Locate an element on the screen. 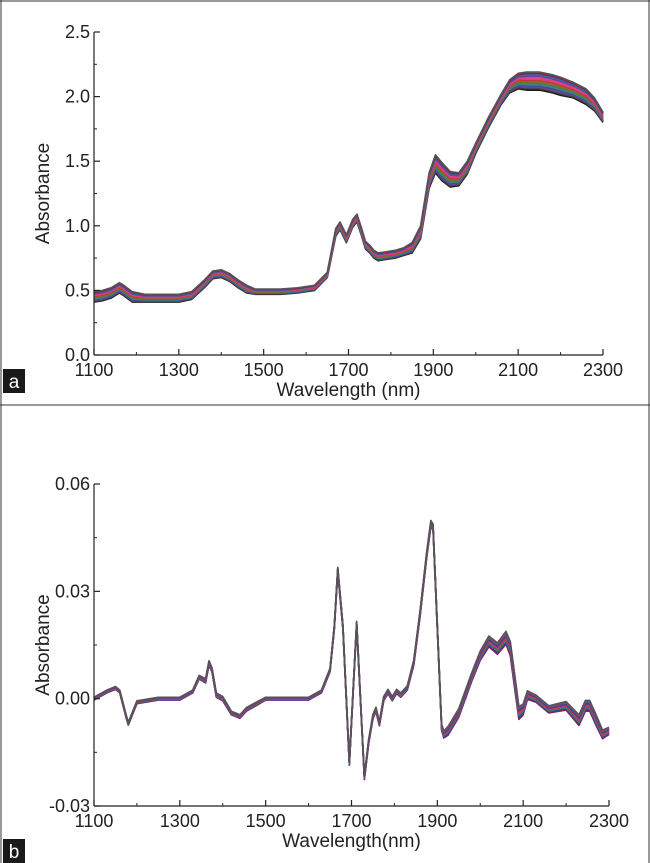 This screenshot has height=863, width=650. panel-b-letter-badge is located at coordinates (14, 851).